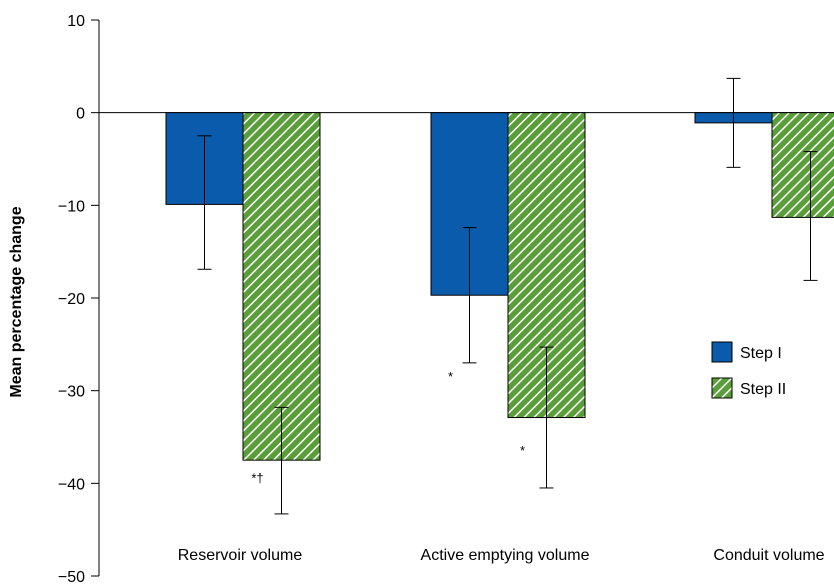 Image resolution: width=834 pixels, height=584 pixels. What do you see at coordinates (240, 555) in the screenshot?
I see `x-category-label: Reservoir volume` at bounding box center [240, 555].